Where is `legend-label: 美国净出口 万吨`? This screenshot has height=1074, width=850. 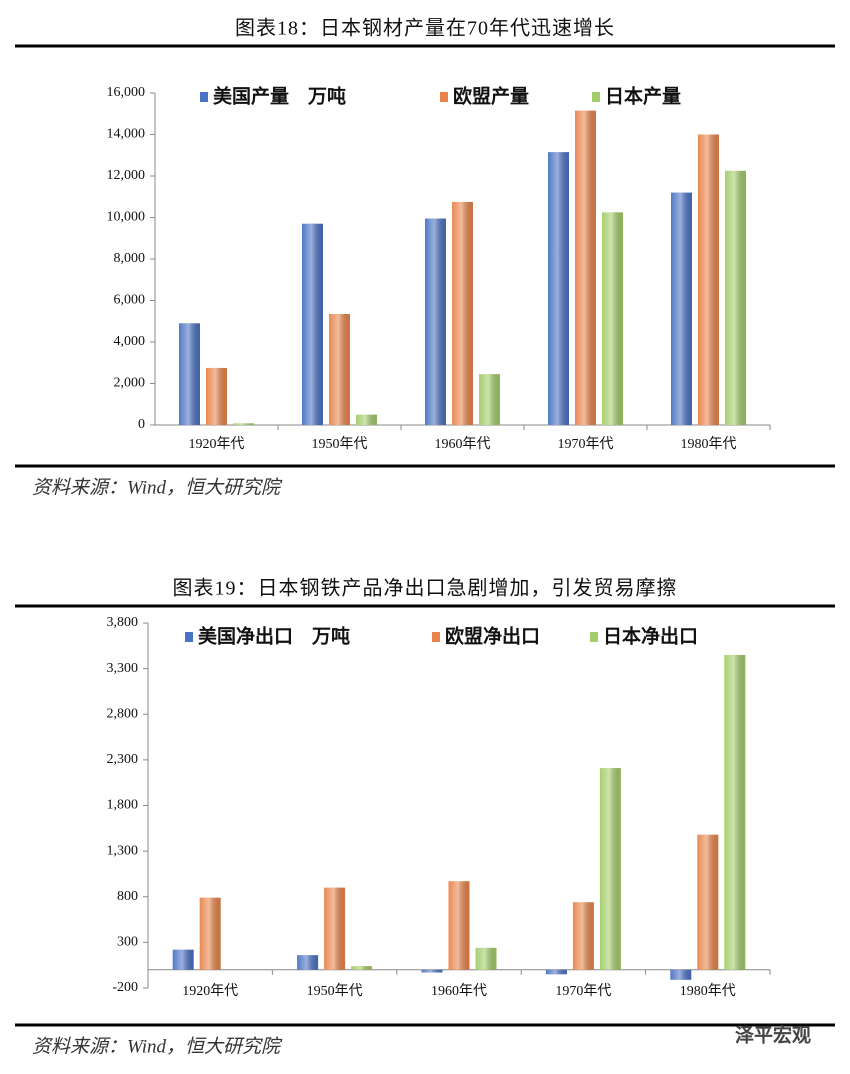
legend-label: 美国净出口 万吨 is located at coordinates (274, 636).